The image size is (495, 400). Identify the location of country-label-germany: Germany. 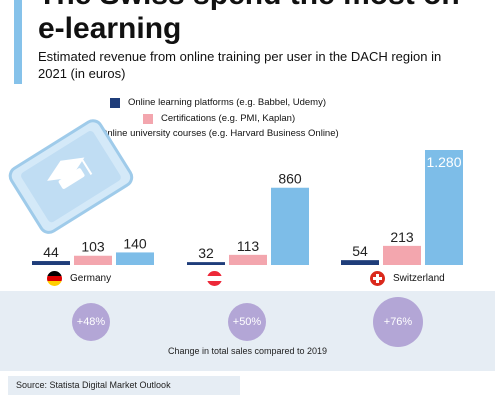
(79, 278).